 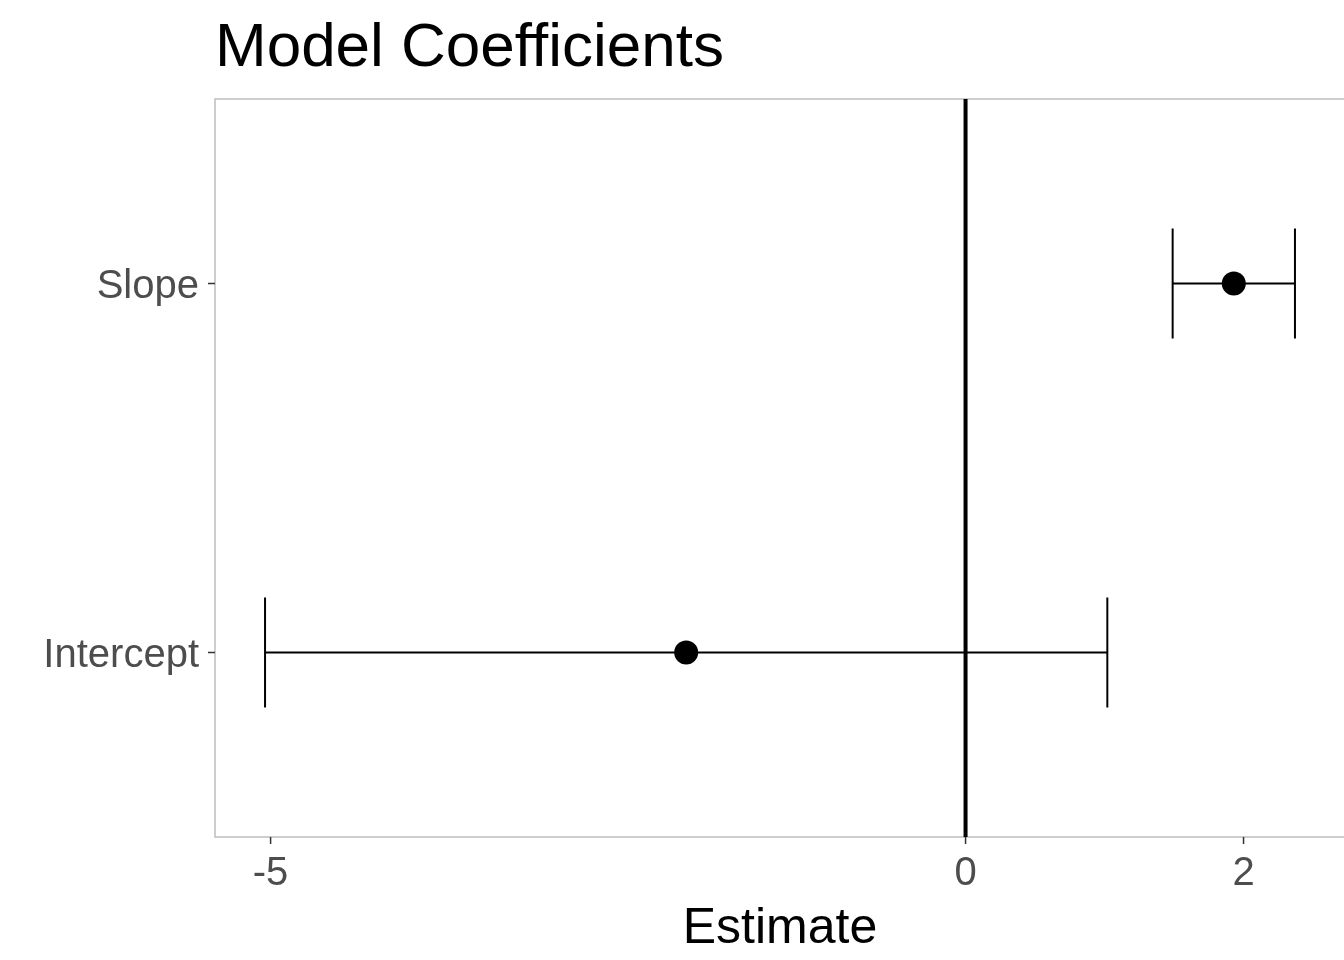 What do you see at coordinates (121, 652) in the screenshot?
I see `y-tick-label: Intercept` at bounding box center [121, 652].